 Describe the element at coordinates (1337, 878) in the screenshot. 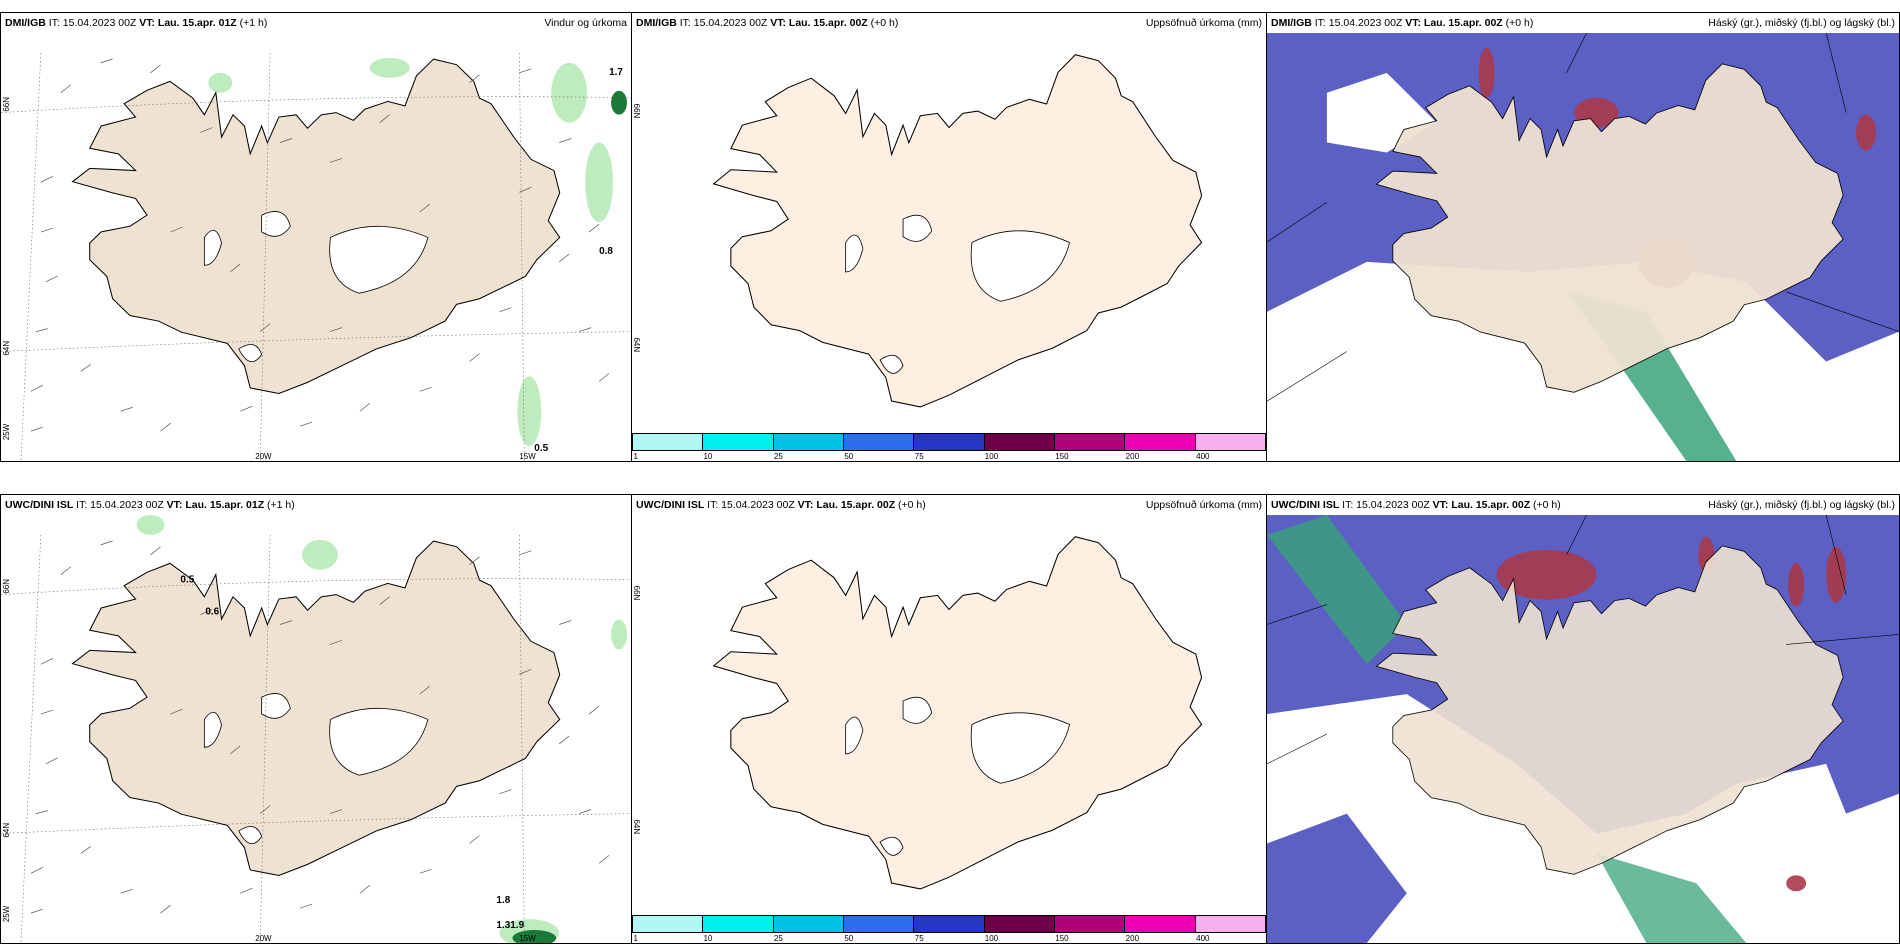

I see `low-cloud-cover-south` at that location.